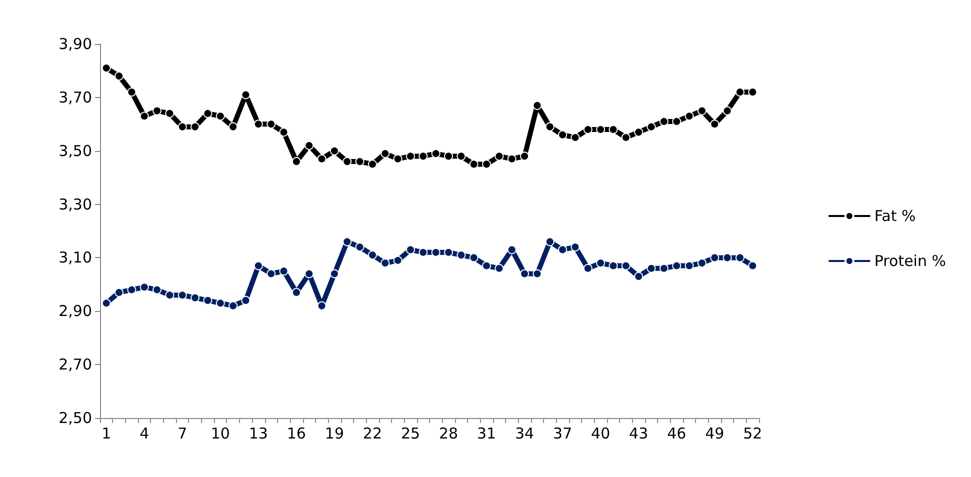 This screenshot has width=971, height=477. What do you see at coordinates (676, 433) in the screenshot?
I see `x-tick-label: 46` at bounding box center [676, 433].